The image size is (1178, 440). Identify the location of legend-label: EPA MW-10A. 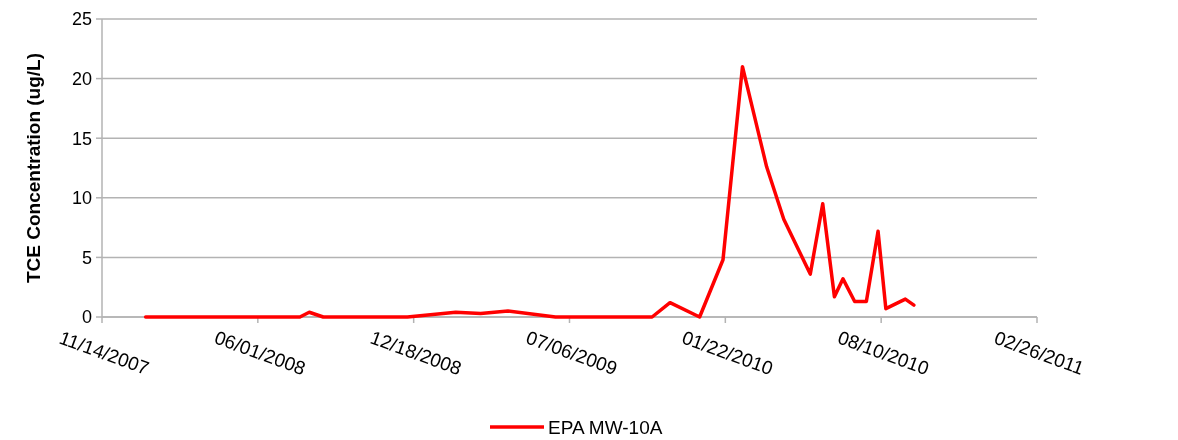
(605, 427).